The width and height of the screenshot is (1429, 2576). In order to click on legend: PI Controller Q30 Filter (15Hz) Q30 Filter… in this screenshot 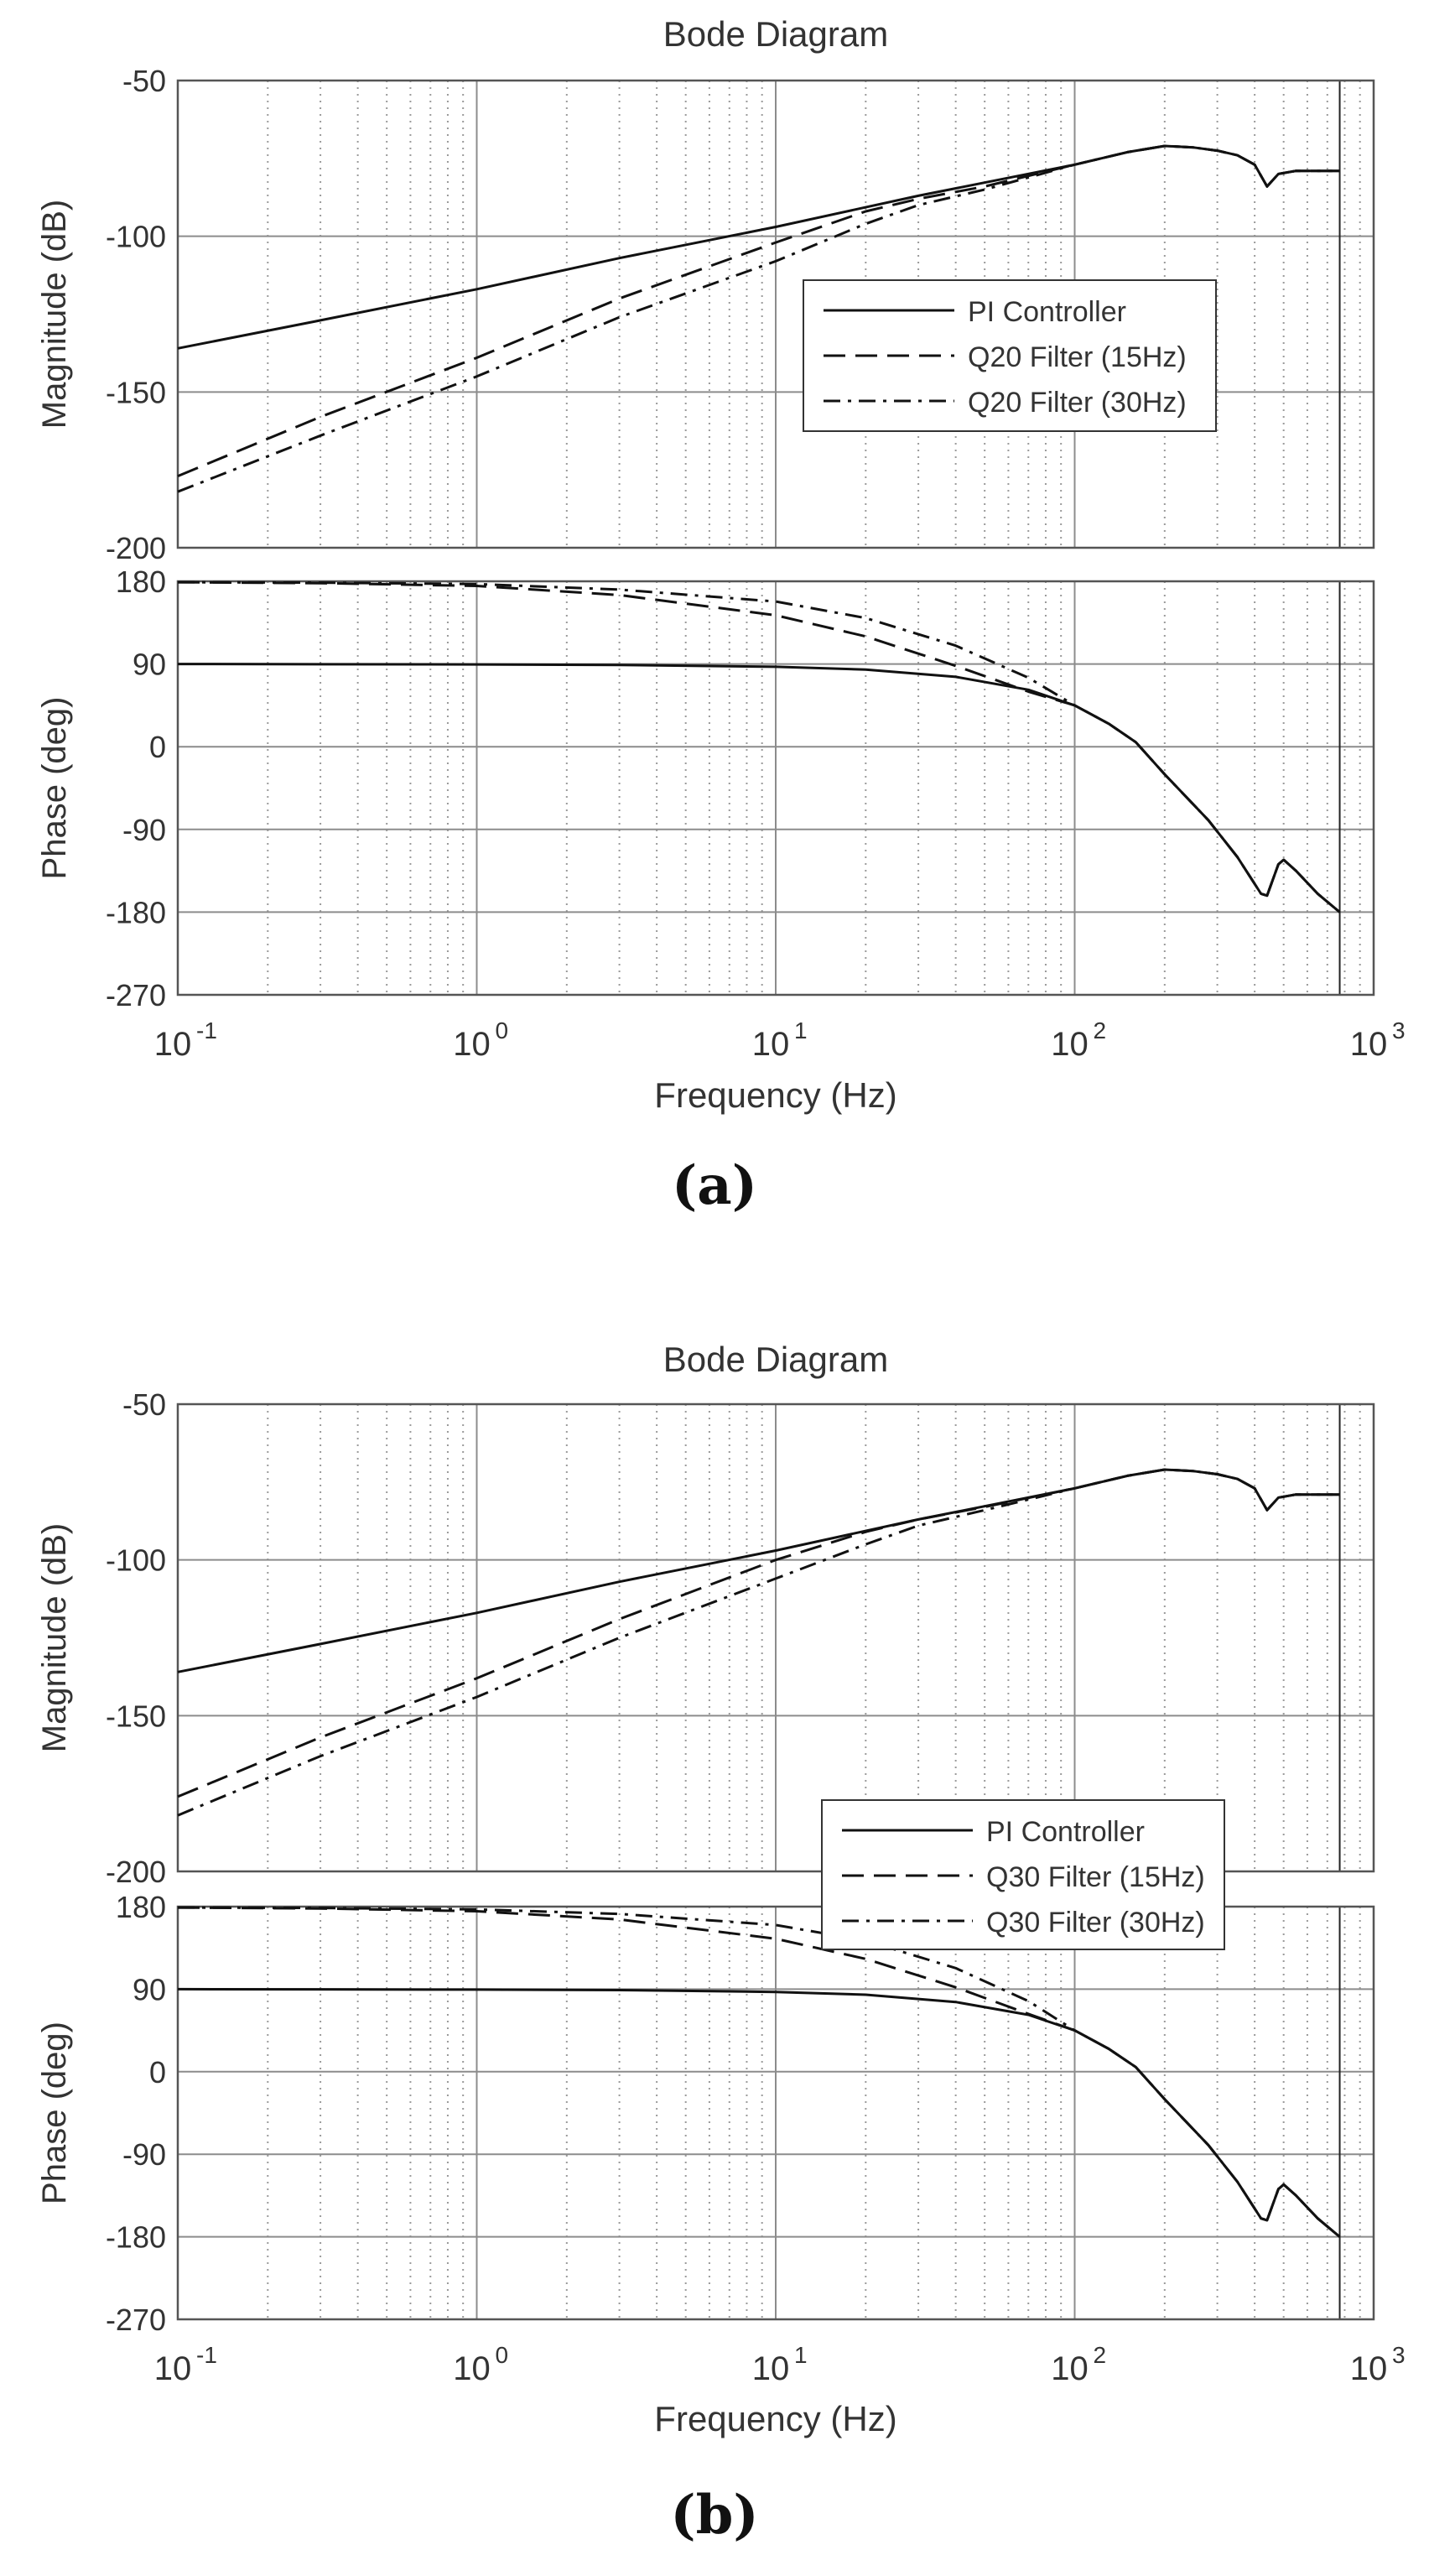, I will do `click(1023, 1874)`.